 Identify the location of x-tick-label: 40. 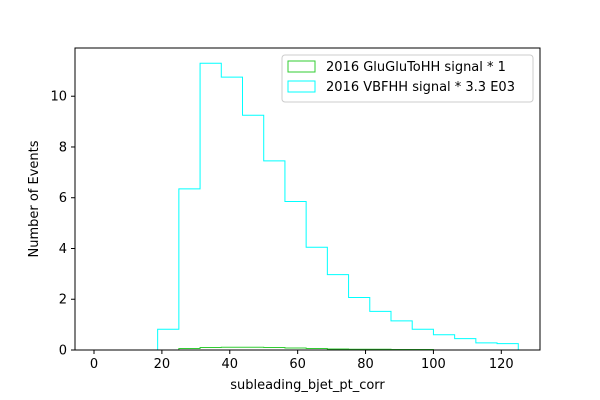
(230, 364).